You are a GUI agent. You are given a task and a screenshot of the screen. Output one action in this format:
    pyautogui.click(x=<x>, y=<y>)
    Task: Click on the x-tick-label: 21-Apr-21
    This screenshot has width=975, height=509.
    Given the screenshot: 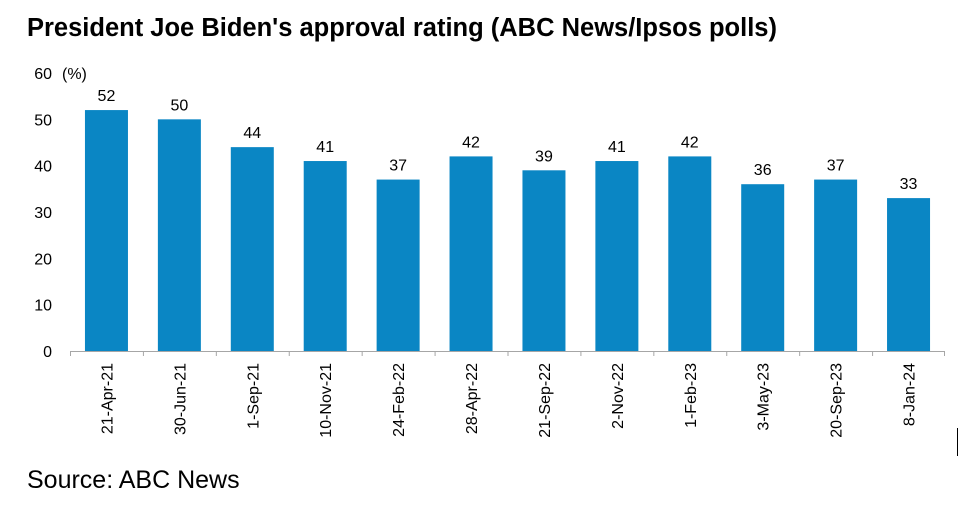 What is the action you would take?
    pyautogui.click(x=107, y=398)
    